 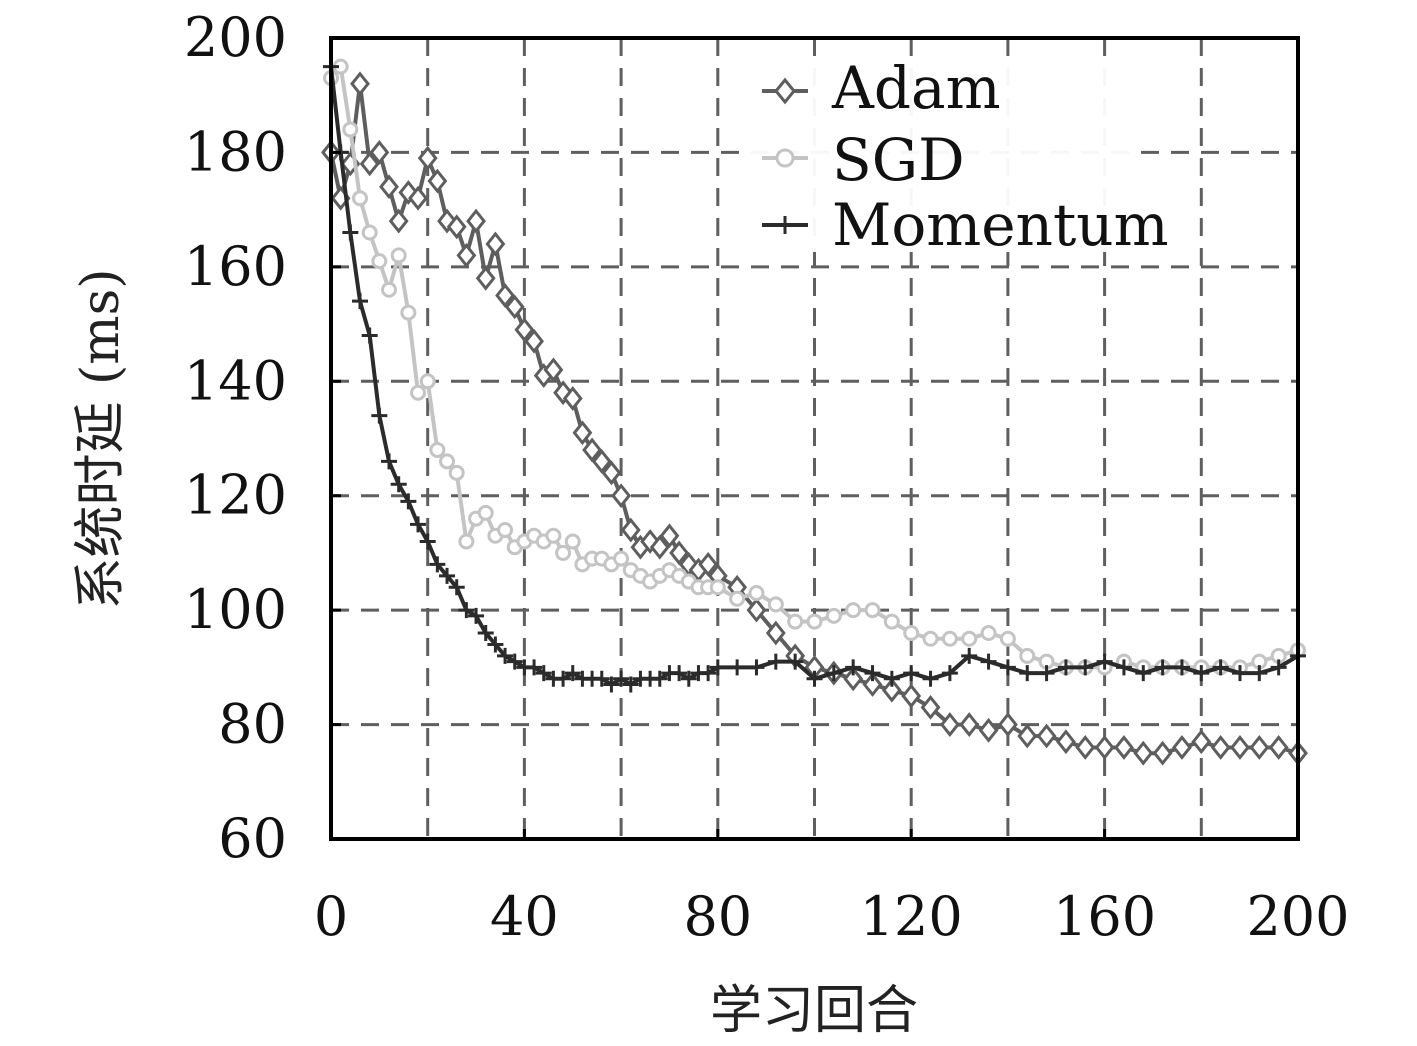 What do you see at coordinates (965, 225) in the screenshot?
I see `legend-item-momentum: Momentum` at bounding box center [965, 225].